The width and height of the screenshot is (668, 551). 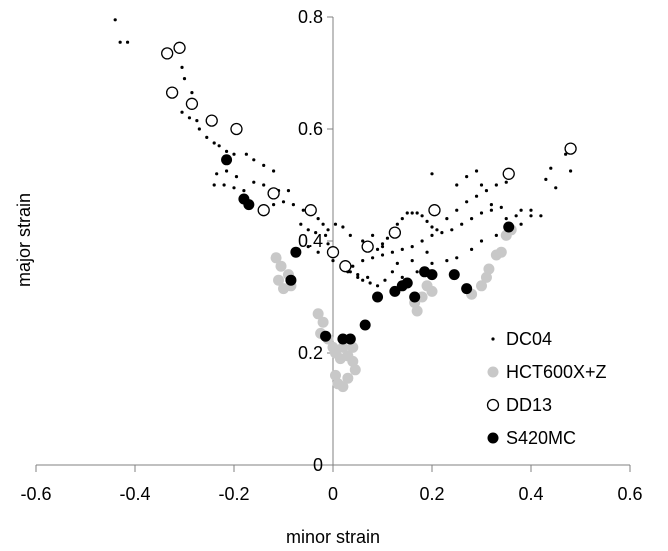 What do you see at coordinates (310, 353) in the screenshot?
I see `y-tick-label: 0.2` at bounding box center [310, 353].